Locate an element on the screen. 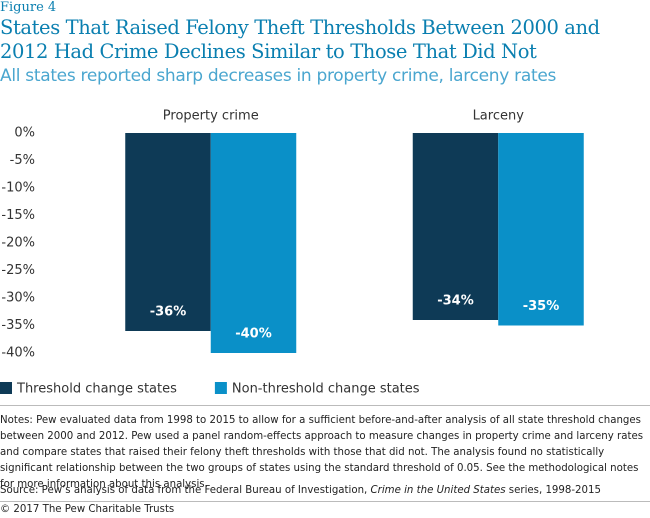 Image resolution: width=650 pixels, height=518 pixels. y-tick-label: -25% is located at coordinates (18, 270).